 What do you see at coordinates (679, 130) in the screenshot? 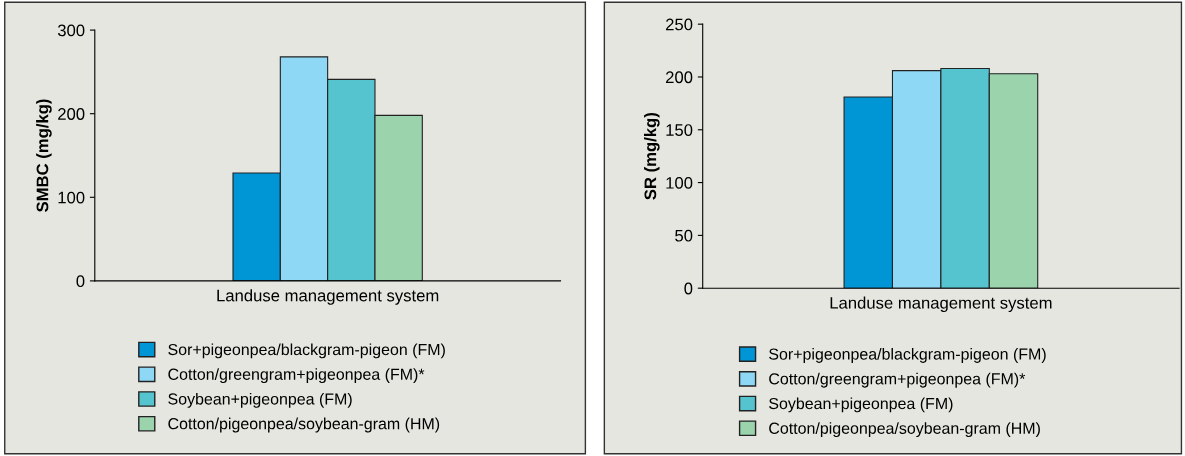
I see `y-tick-label: 150` at bounding box center [679, 130].